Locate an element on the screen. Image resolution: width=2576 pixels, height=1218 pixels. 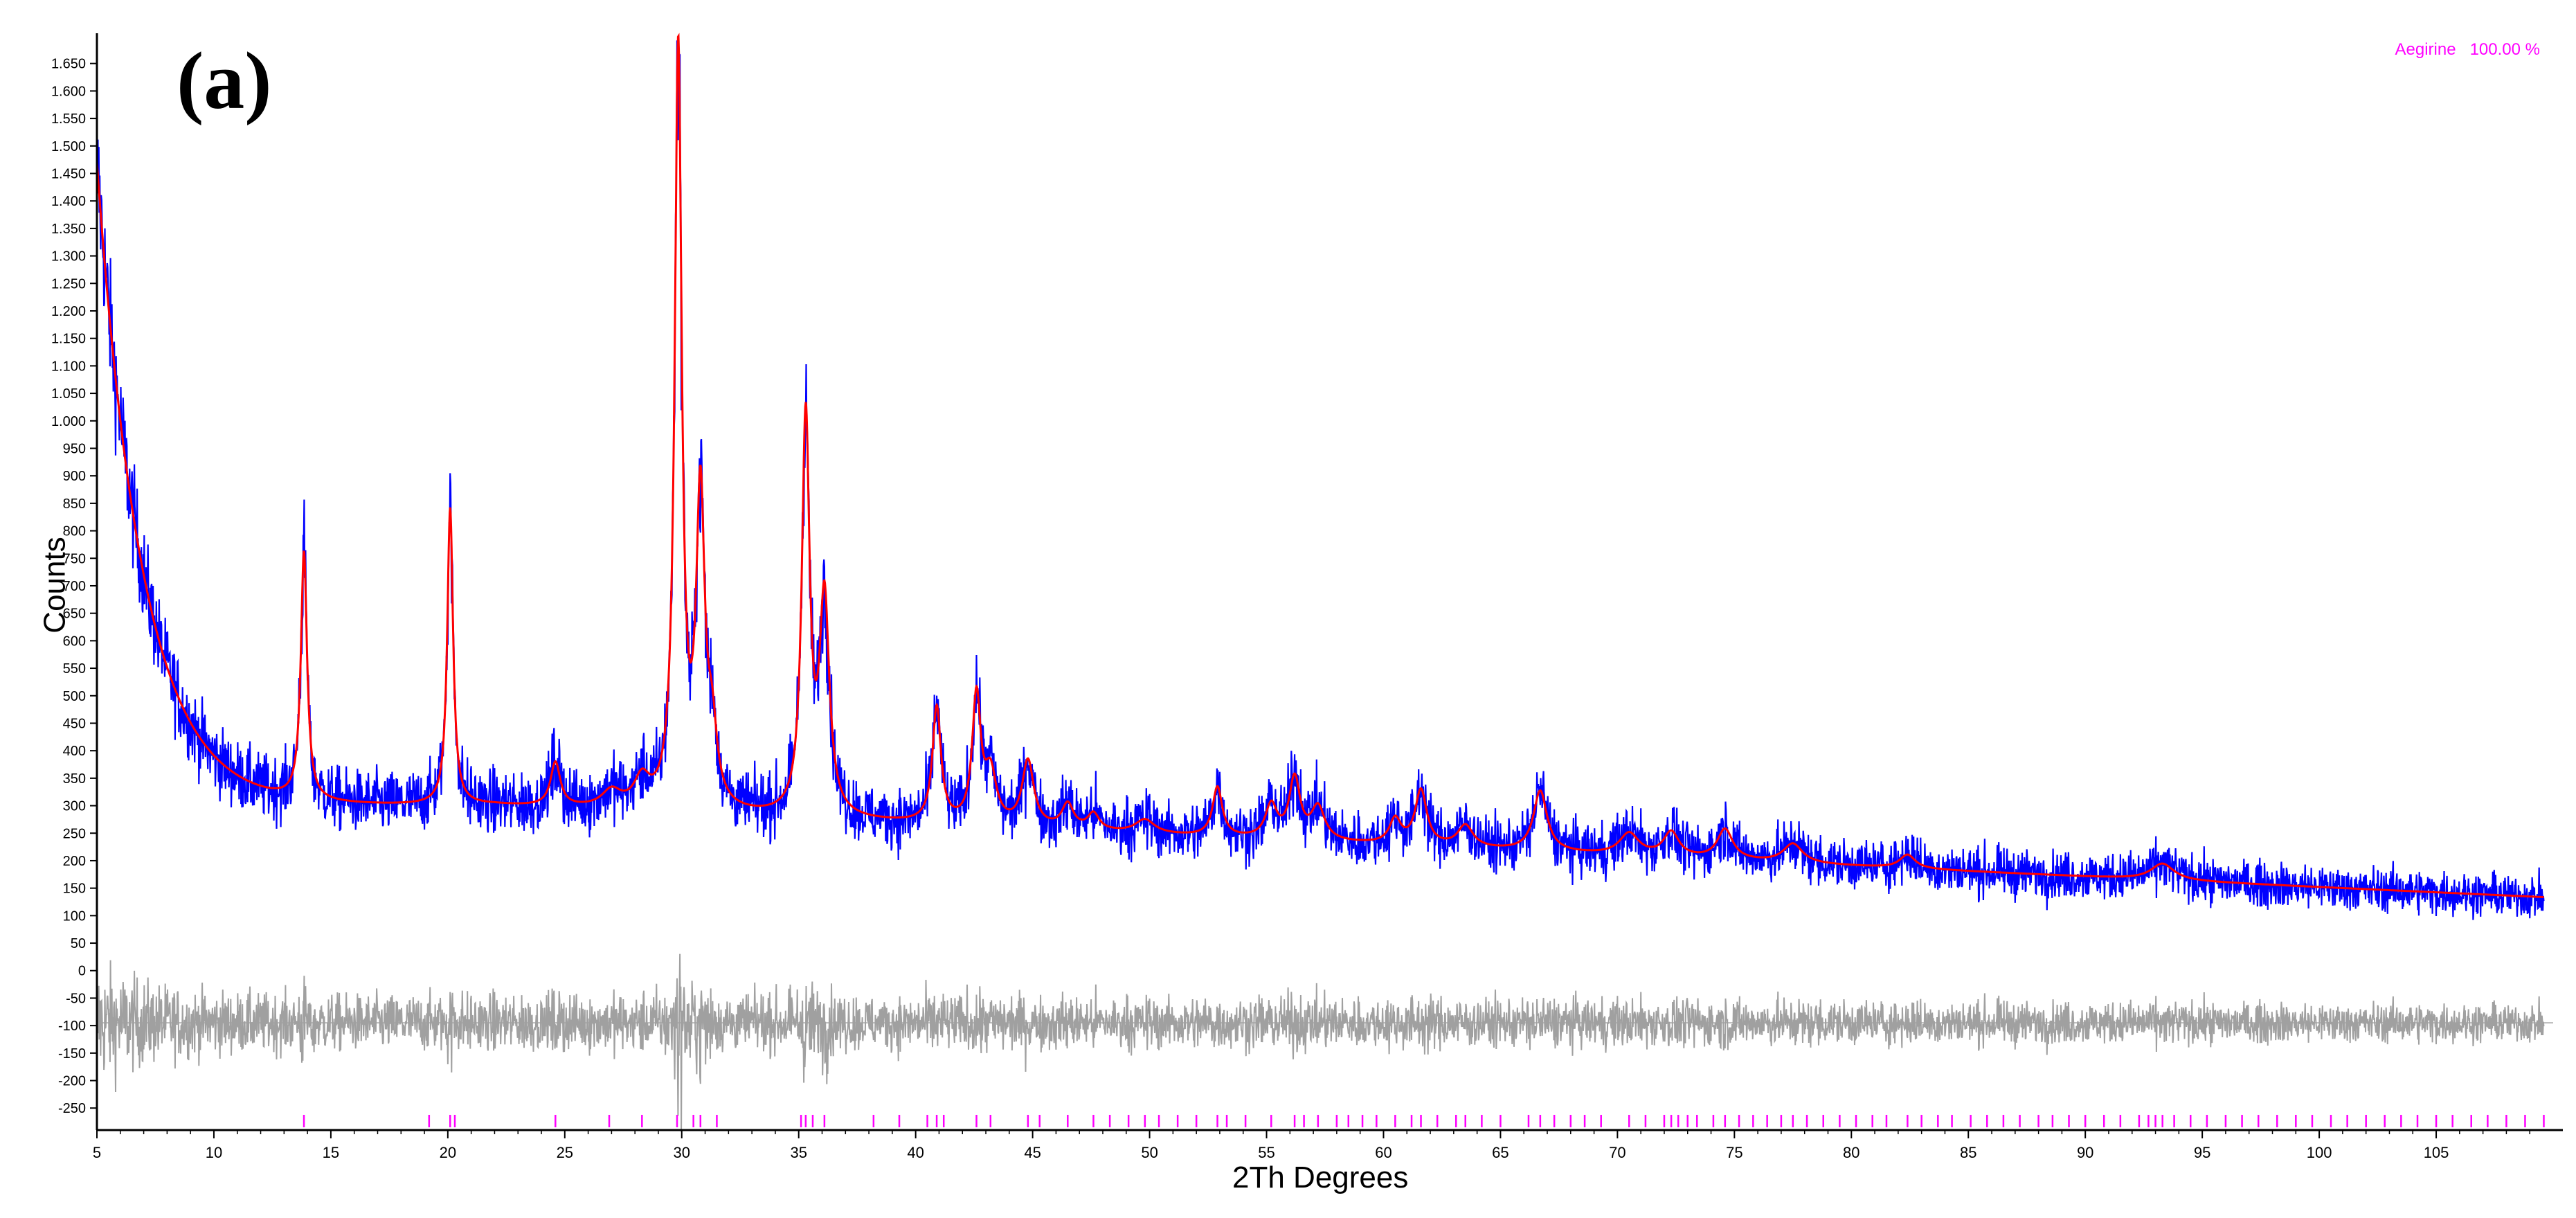
y-tick-label: 800 is located at coordinates (74, 531).